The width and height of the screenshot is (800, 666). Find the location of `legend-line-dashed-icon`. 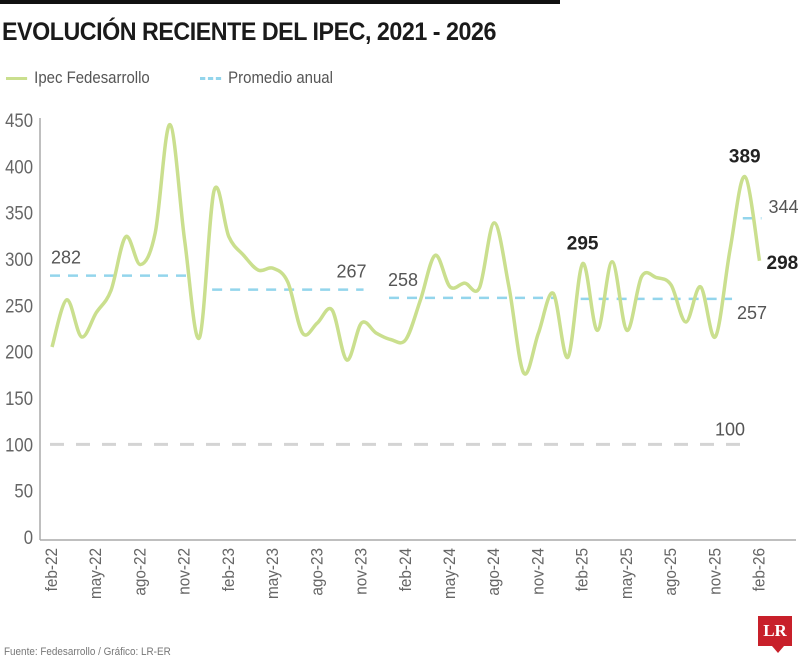

legend-line-dashed-icon is located at coordinates (211, 78).